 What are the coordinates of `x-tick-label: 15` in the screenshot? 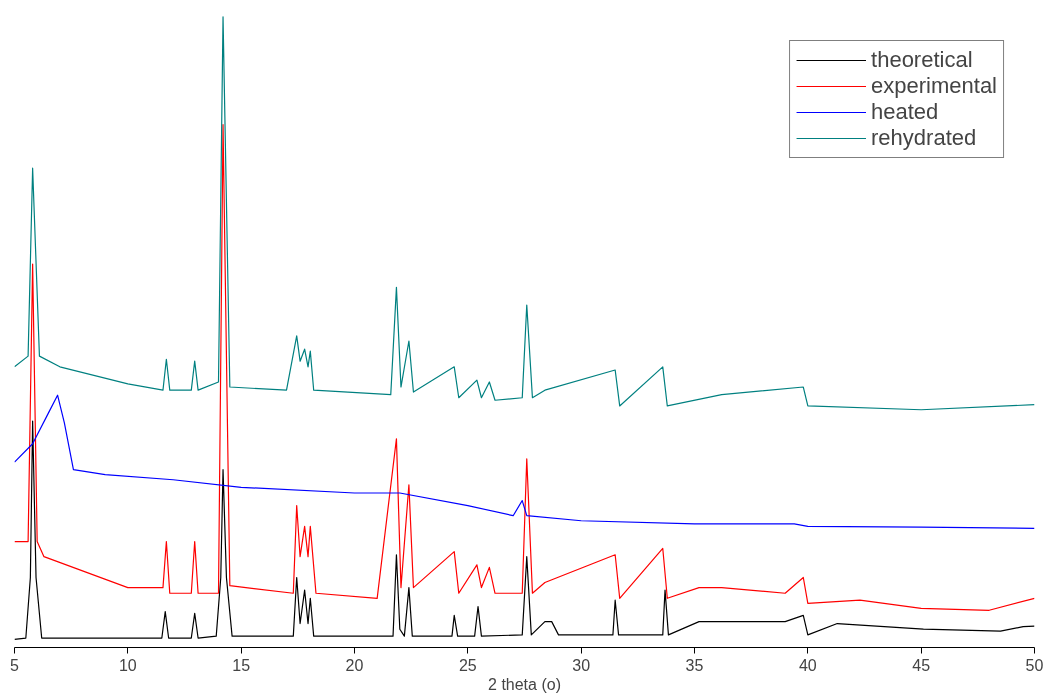 It's located at (241, 665).